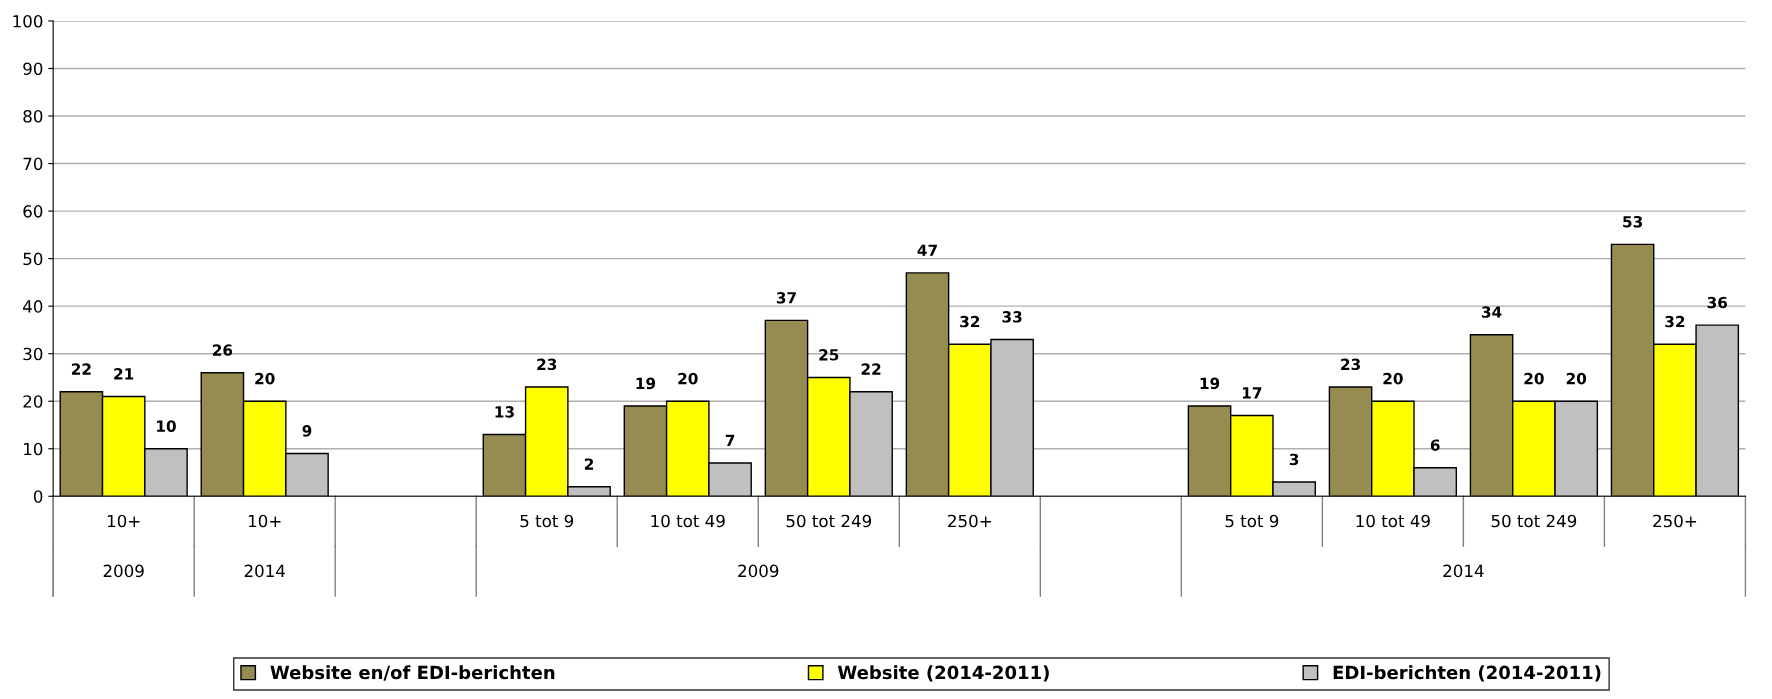 This screenshot has height=699, width=1772. Describe the element at coordinates (1717, 302) in the screenshot. I see `data-label: 36` at that location.